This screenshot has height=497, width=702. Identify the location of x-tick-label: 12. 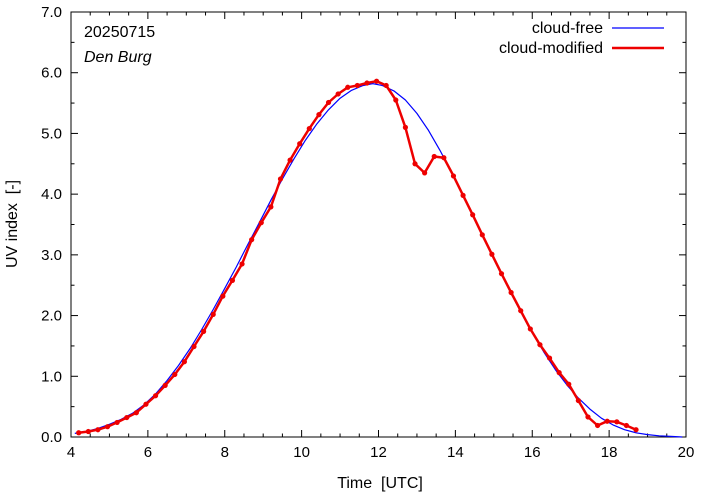
(378, 452).